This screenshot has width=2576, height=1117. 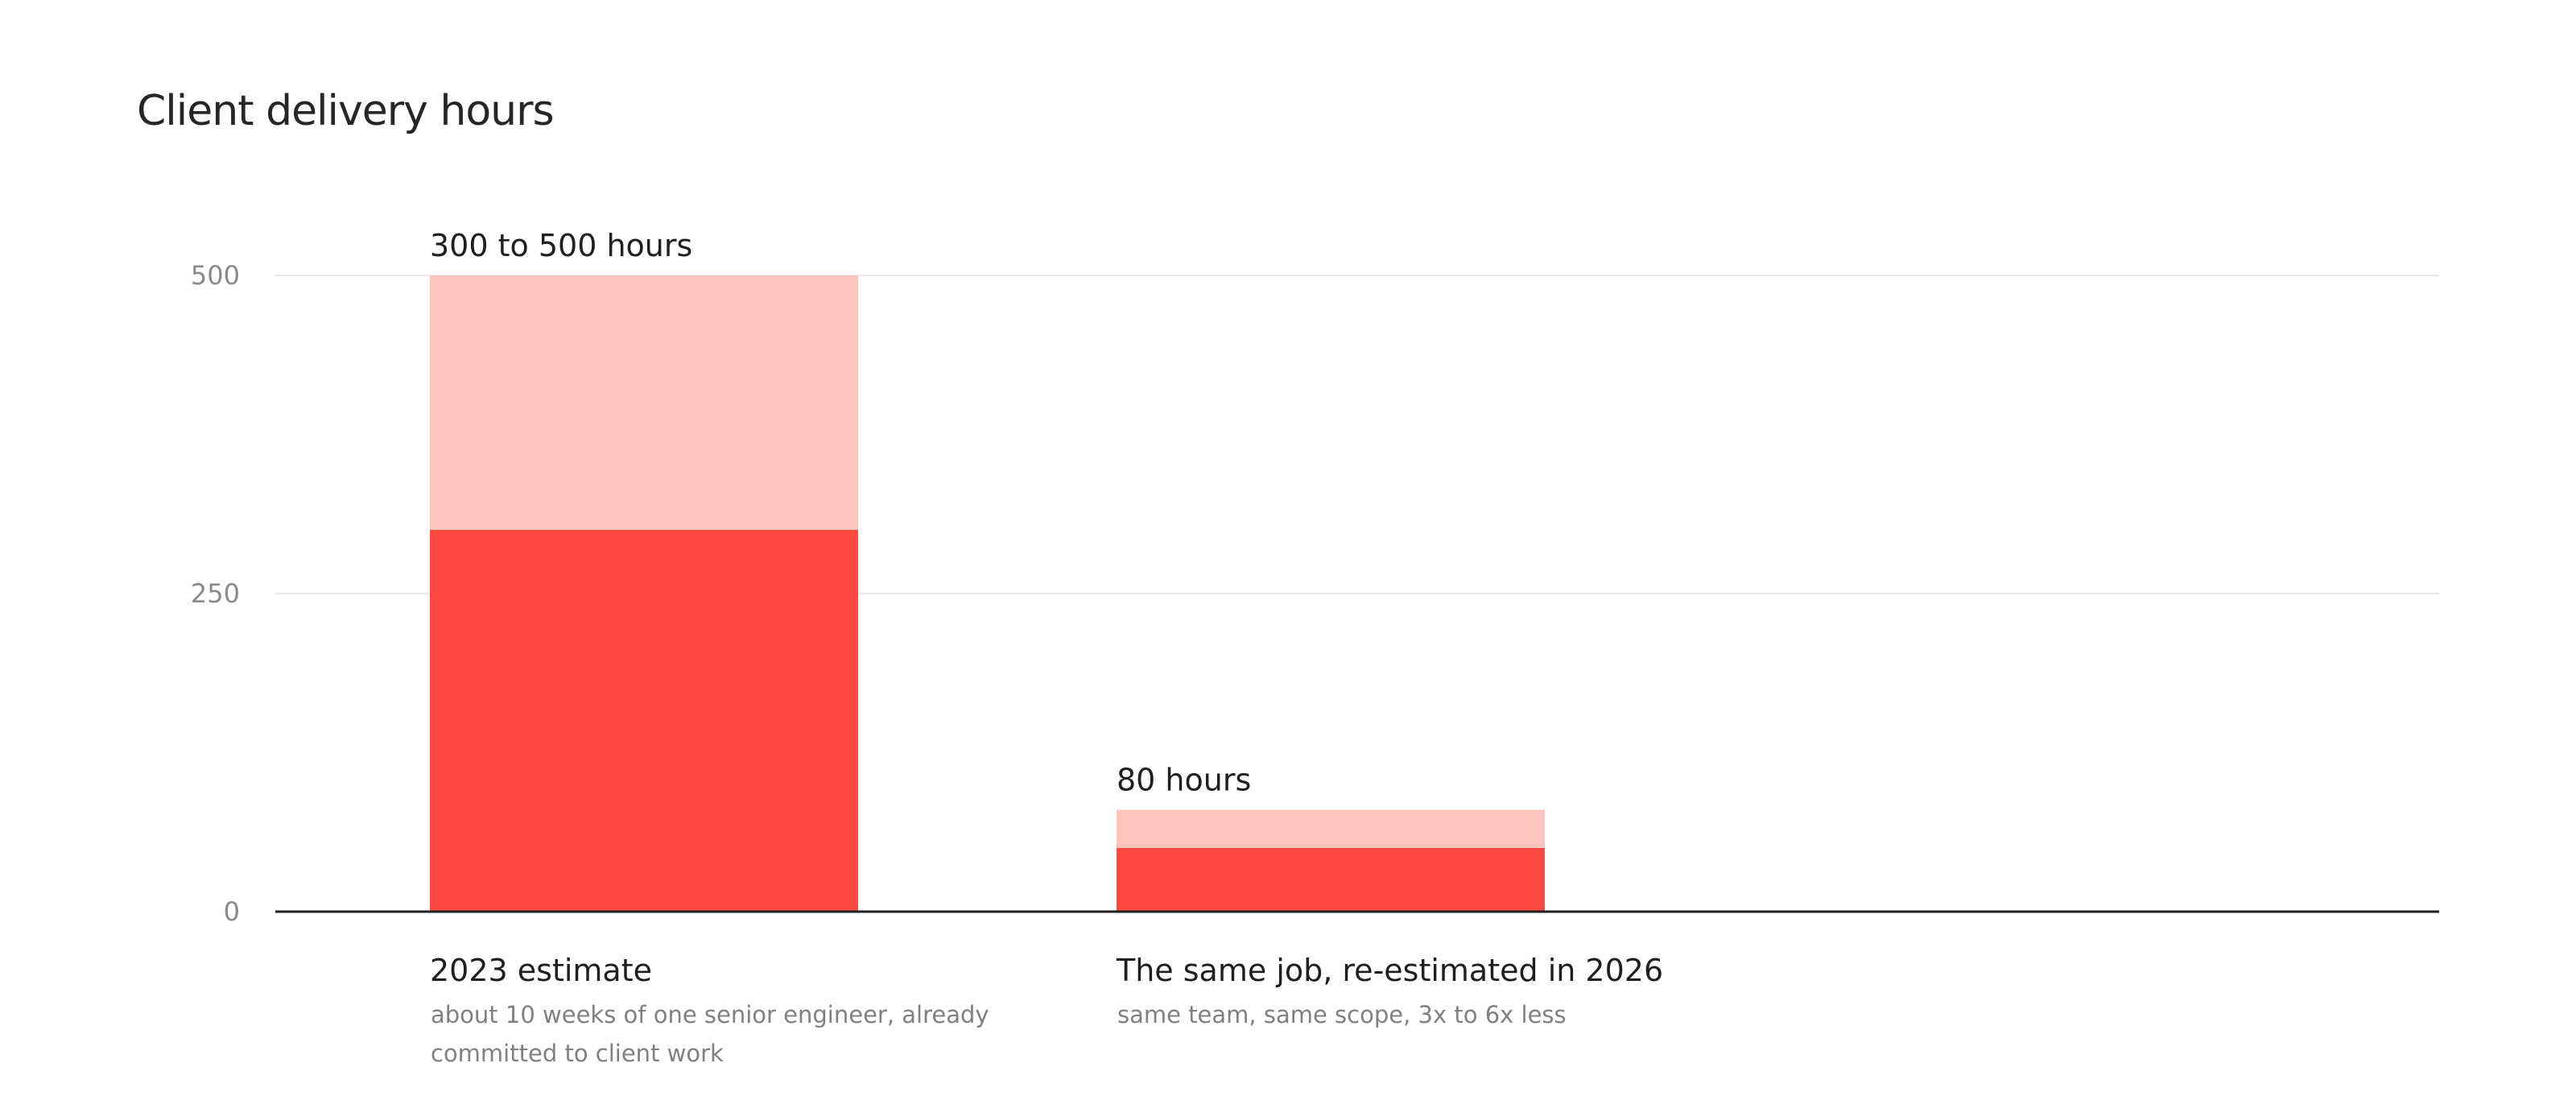 I want to click on y-axis-ticks: 0 250 500, so click(x=215, y=593).